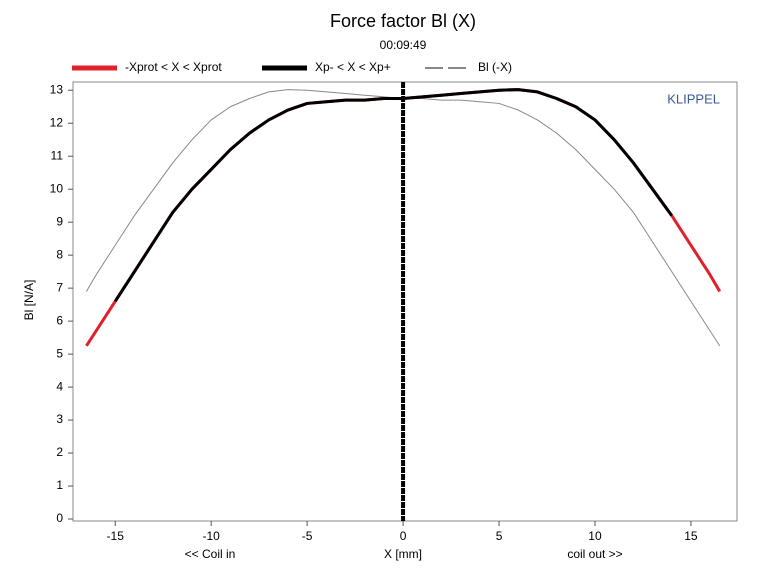  I want to click on legend-label: -Xprot < X < Xprot, so click(173, 67).